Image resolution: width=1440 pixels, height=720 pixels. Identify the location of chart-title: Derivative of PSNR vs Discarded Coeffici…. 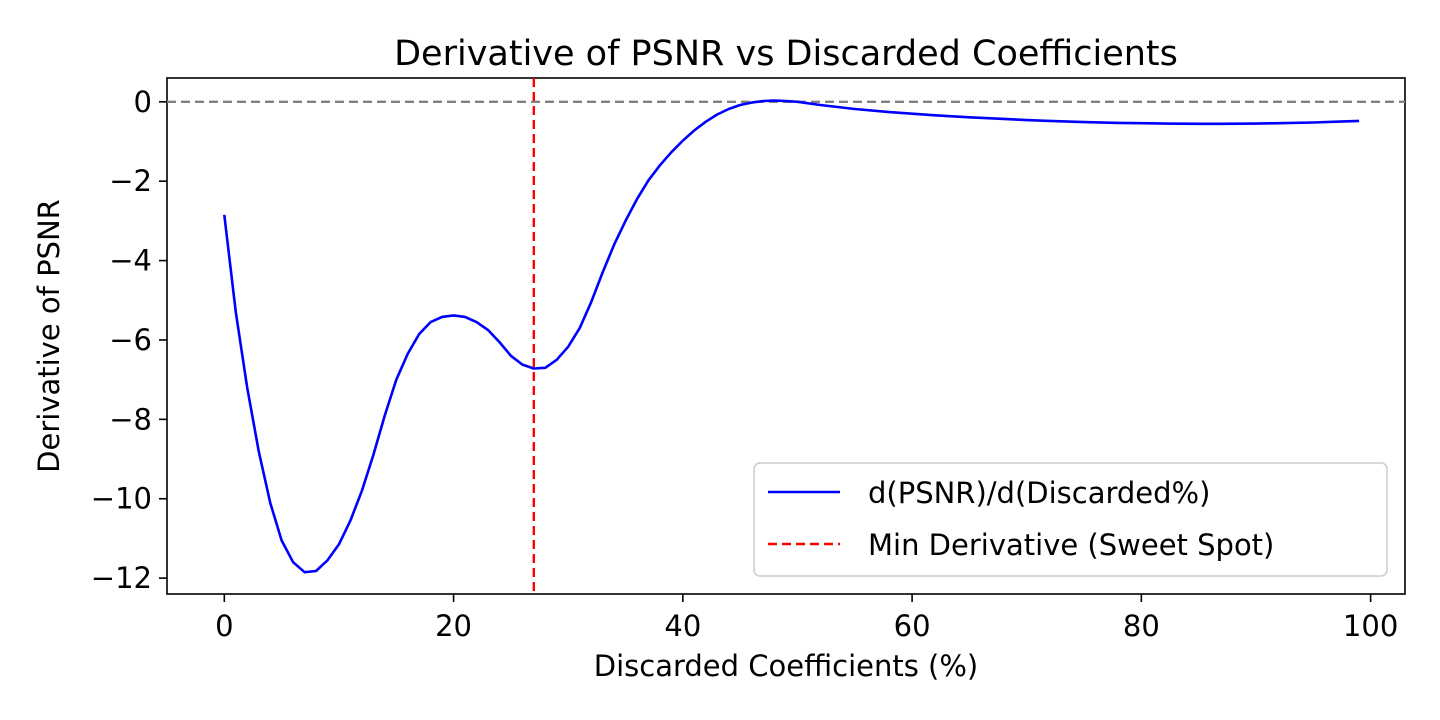
(786, 54).